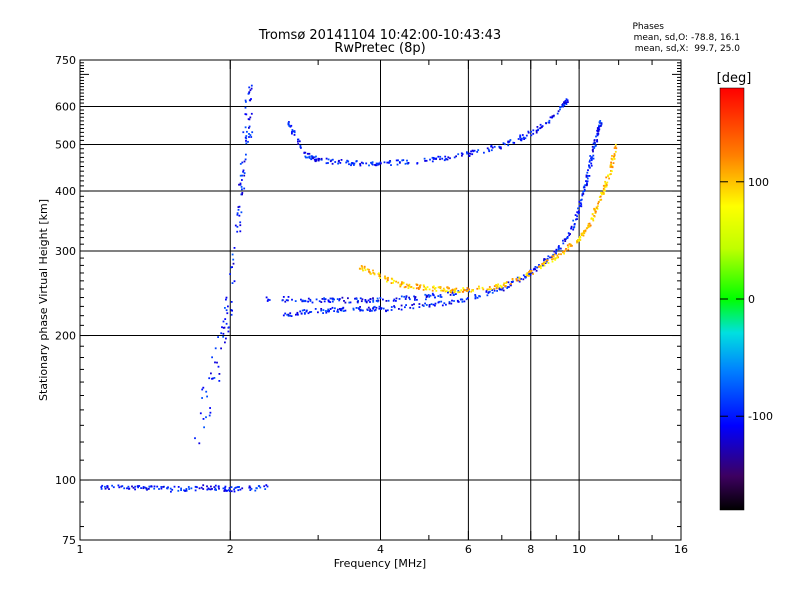  What do you see at coordinates (380, 549) in the screenshot?
I see `x-tick-label-4: 4` at bounding box center [380, 549].